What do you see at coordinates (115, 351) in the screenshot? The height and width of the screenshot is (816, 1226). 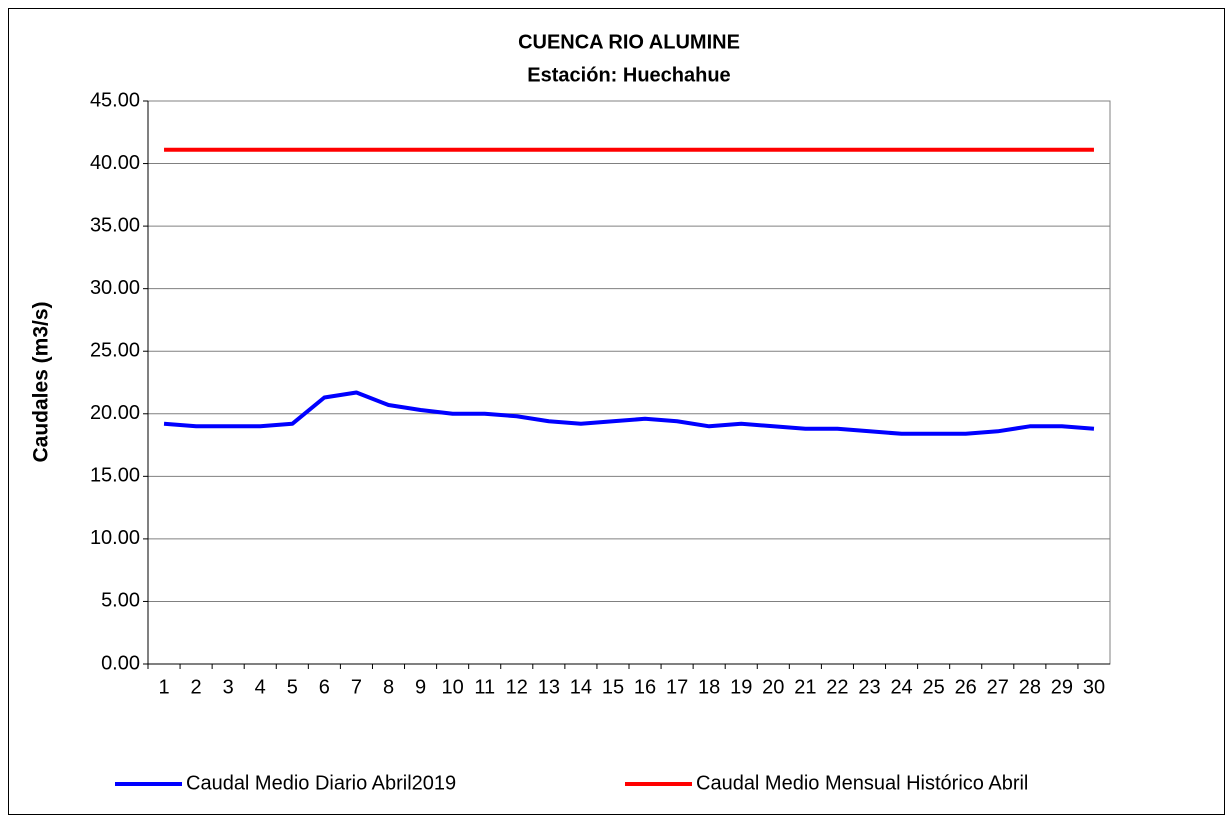 I see `y-tick-label: 25.00` at bounding box center [115, 351].